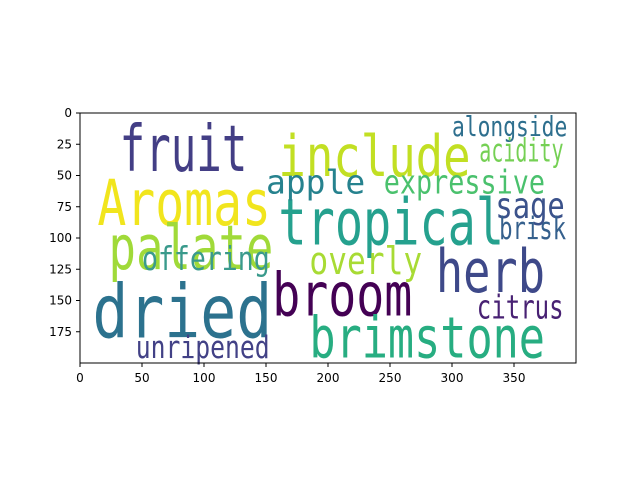 The image size is (640, 480). I want to click on word-tropical: tropical, so click(391, 224).